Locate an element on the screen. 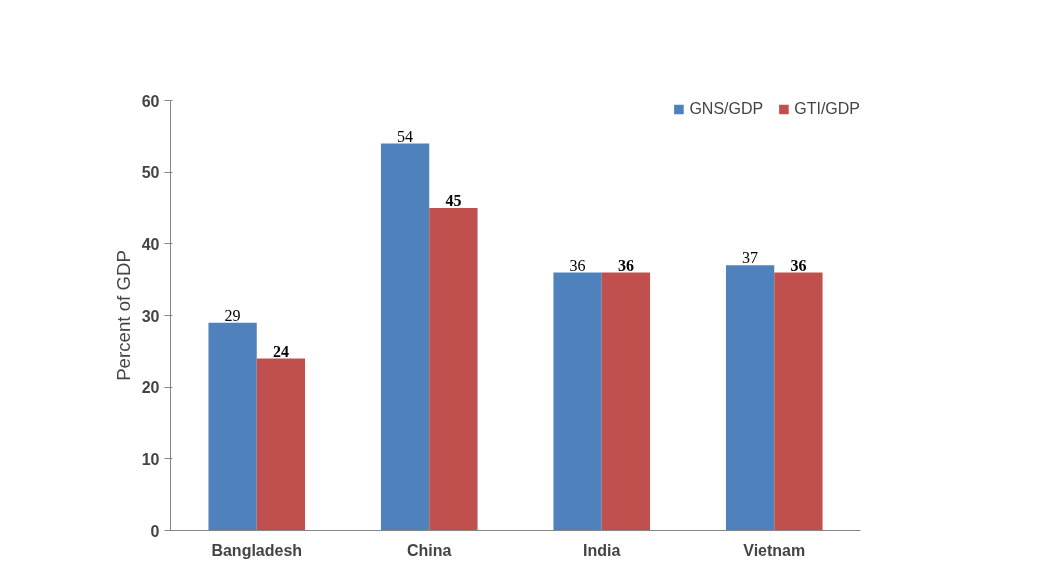 The image size is (1059, 577). y-axis-title: Percent of GDP is located at coordinates (123, 315).